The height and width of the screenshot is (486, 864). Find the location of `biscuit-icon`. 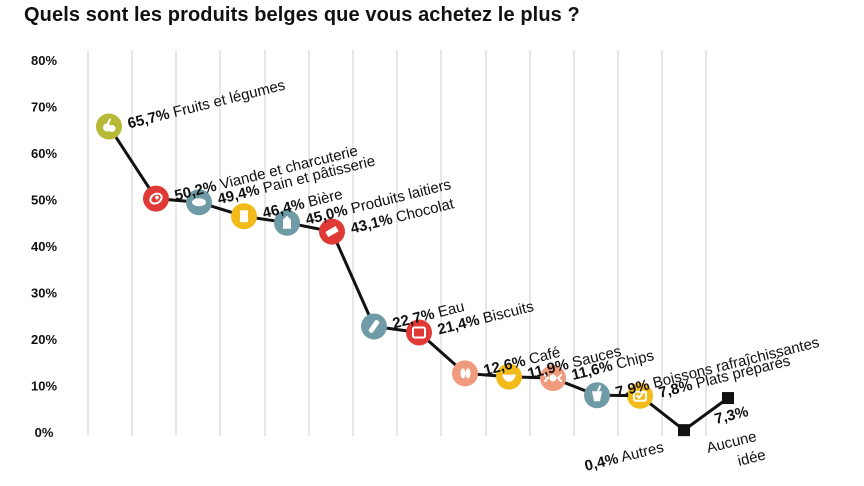

biscuit-icon is located at coordinates (419, 332).